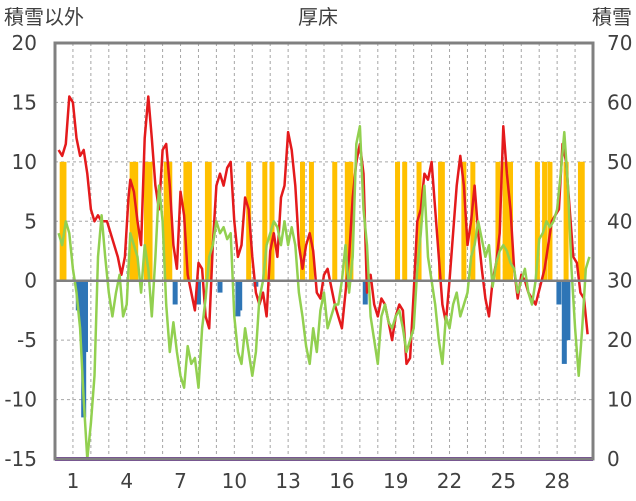 This screenshot has width=636, height=501. Describe the element at coordinates (449, 481) in the screenshot. I see `x-tick-label: 22` at that location.